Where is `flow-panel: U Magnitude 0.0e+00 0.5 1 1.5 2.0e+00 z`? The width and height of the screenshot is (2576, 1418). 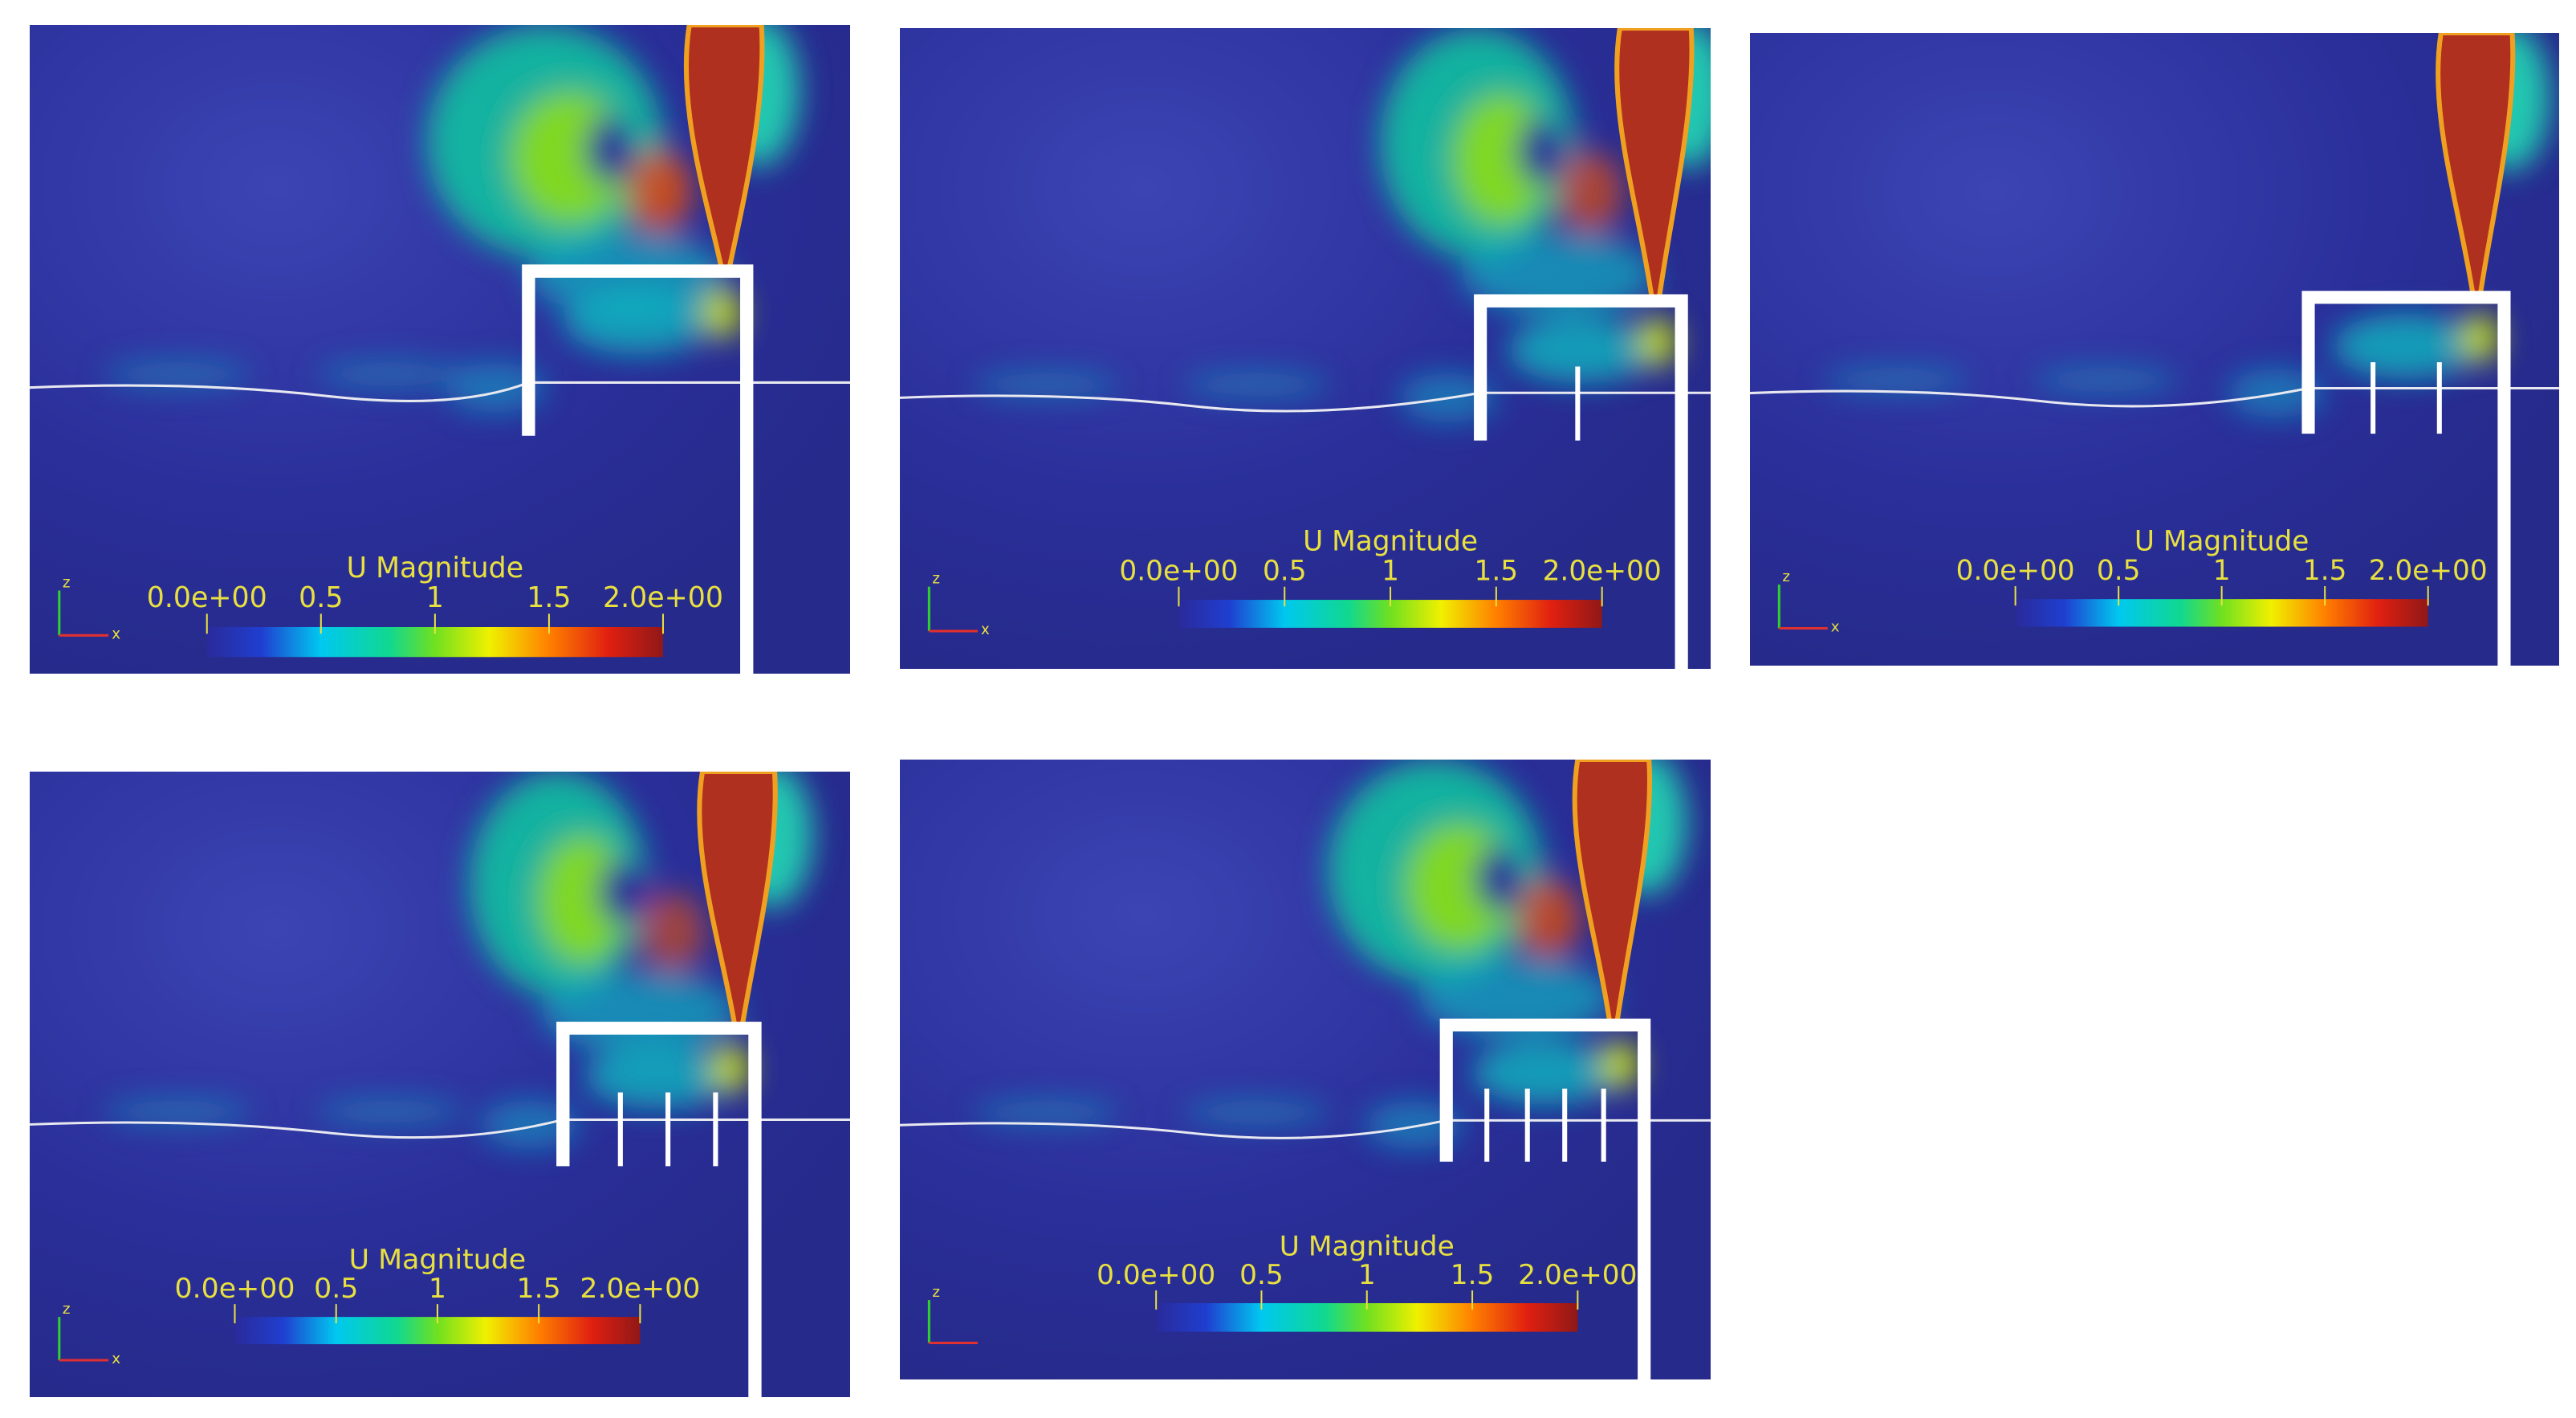 flow-panel: U Magnitude 0.0e+00 0.5 1 1.5 2.0e+00 z is located at coordinates (1305, 1070).